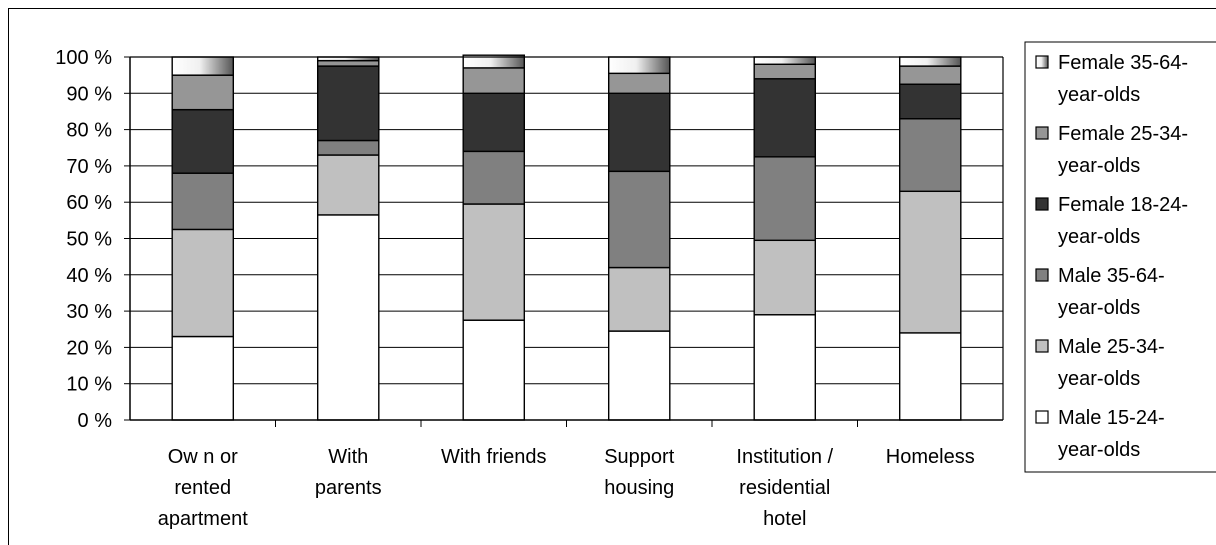 The width and height of the screenshot is (1216, 545). What do you see at coordinates (89, 94) in the screenshot?
I see `y-tick-label: 90 %` at bounding box center [89, 94].